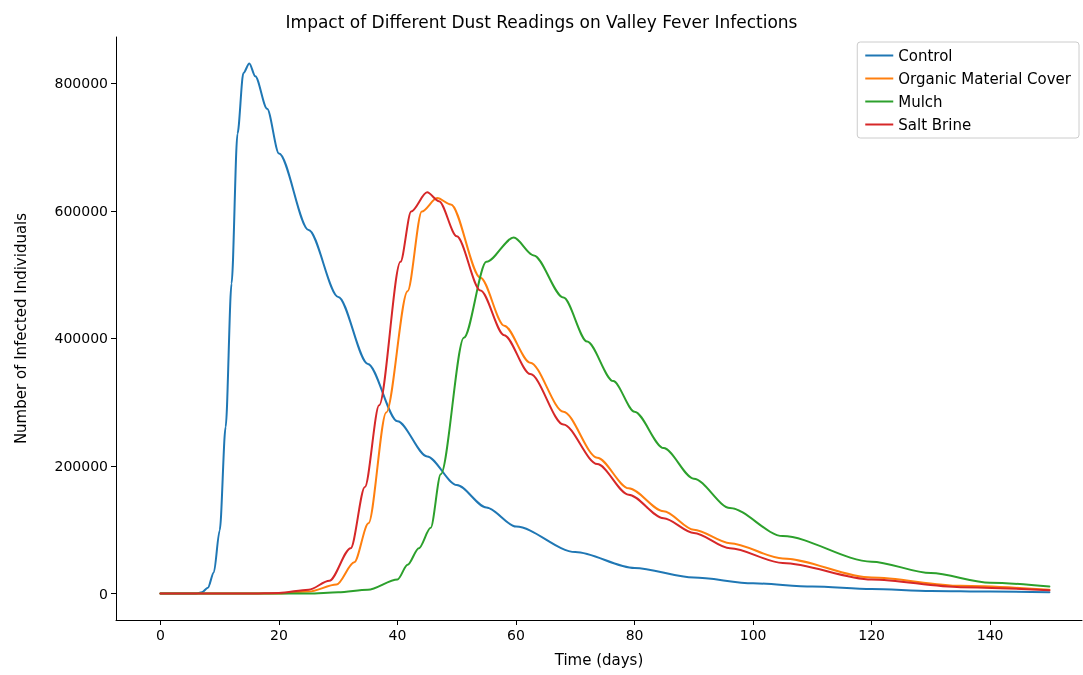 The height and width of the screenshot is (675, 1083). I want to click on x-tick-label: 80, so click(634, 635).